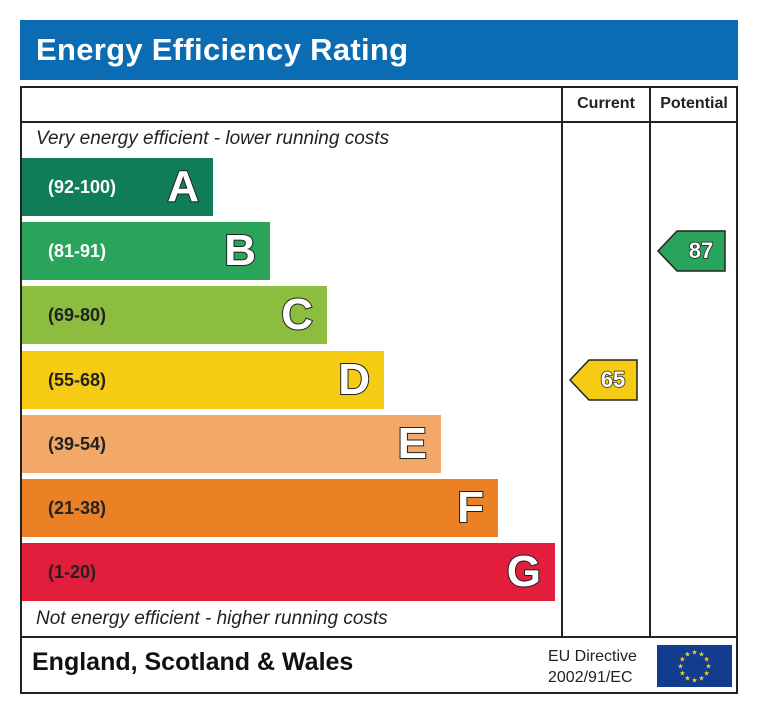 The image size is (760, 715). I want to click on header-divider, so click(379, 122).